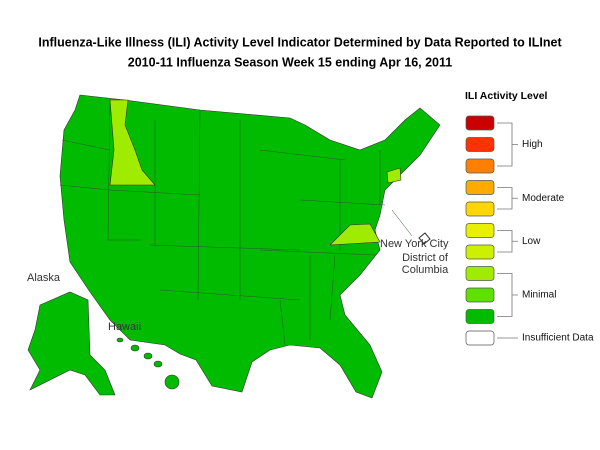  What do you see at coordinates (425, 258) in the screenshot?
I see `dc-label: District of` at bounding box center [425, 258].